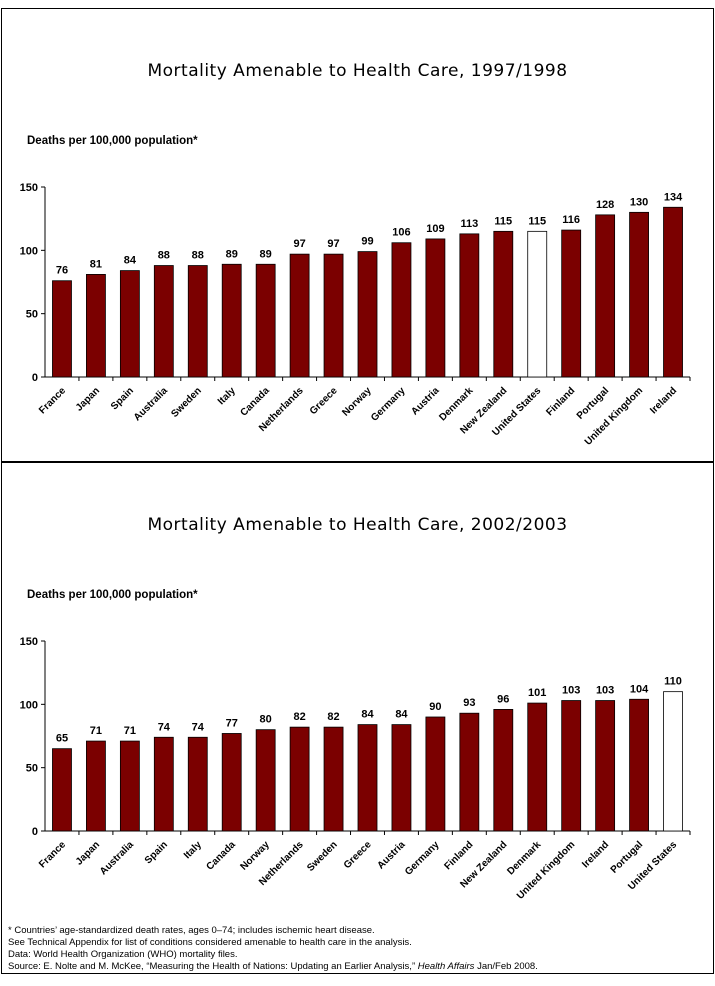 The width and height of the screenshot is (715, 986). What do you see at coordinates (62, 739) in the screenshot?
I see `value-label-france: 65` at bounding box center [62, 739].